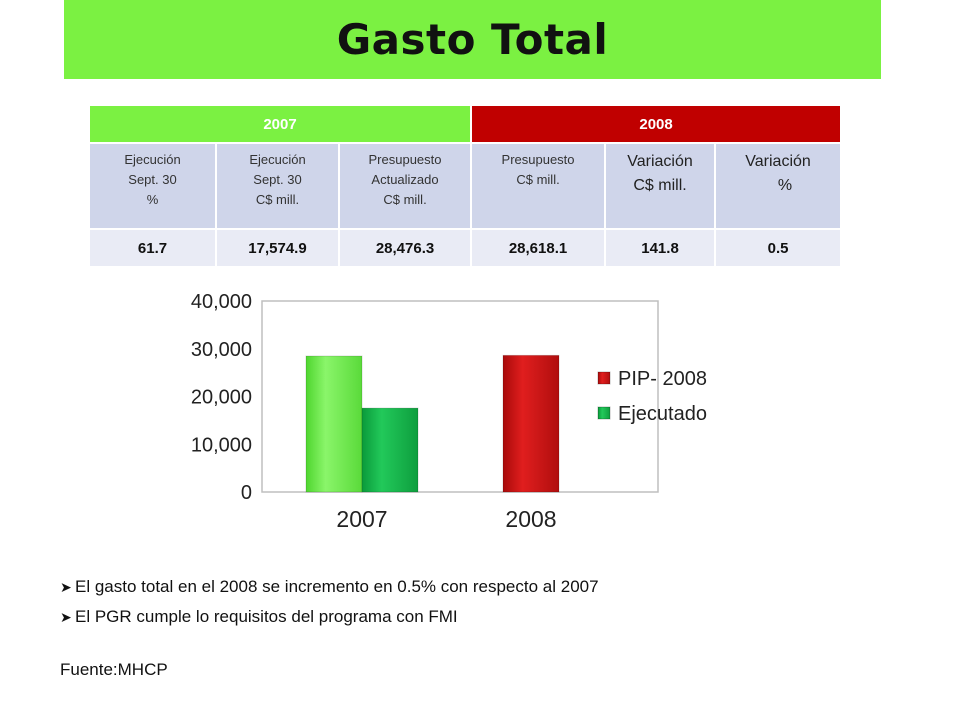  Describe the element at coordinates (405, 180) in the screenshot. I see `header-line: Actualizado` at that location.